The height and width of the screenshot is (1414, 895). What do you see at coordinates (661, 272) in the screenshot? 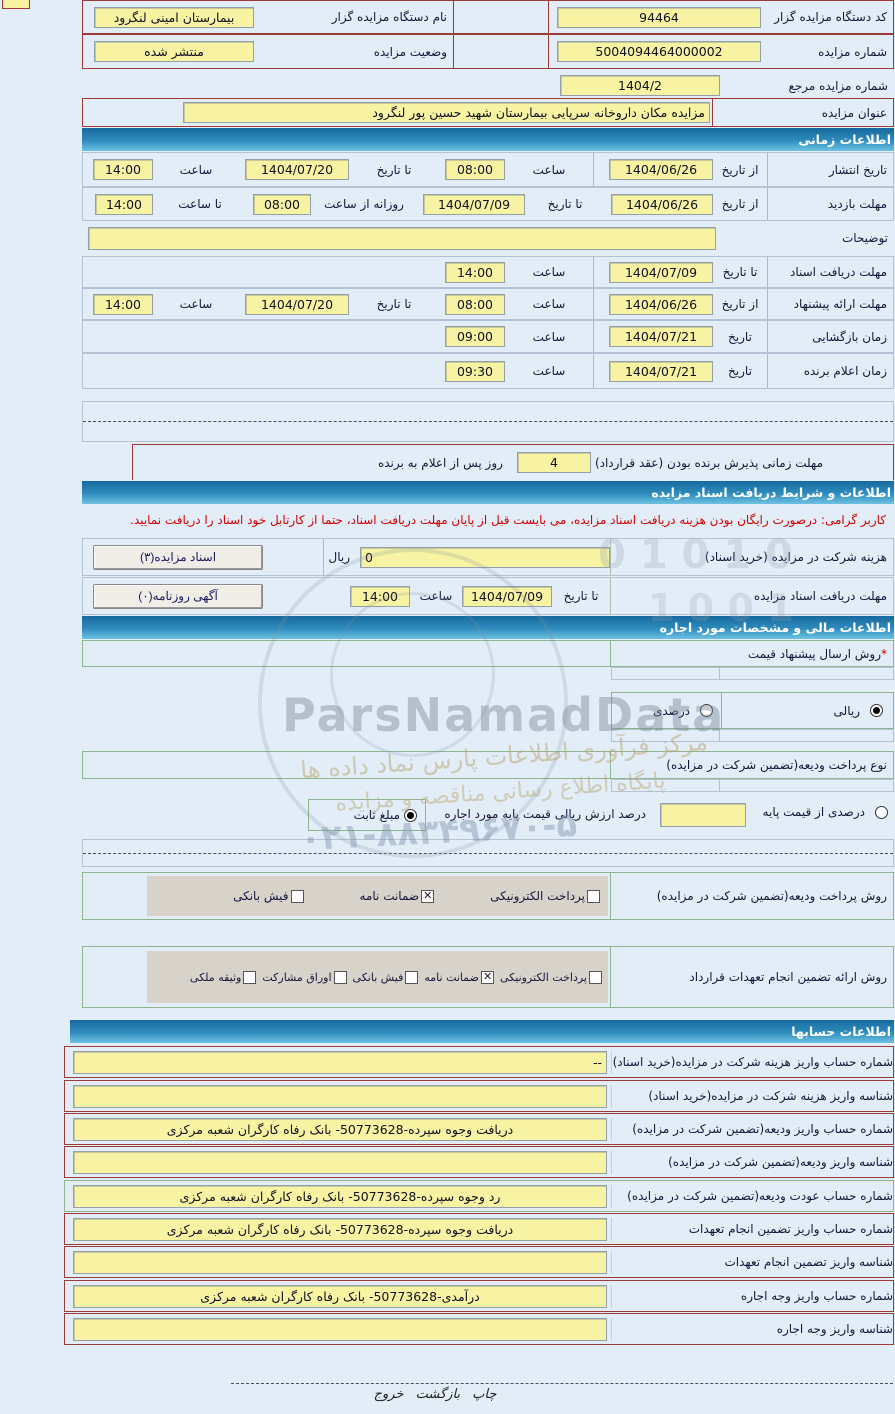
I see `doc-deadline-date: 1404/07/09` at bounding box center [661, 272].